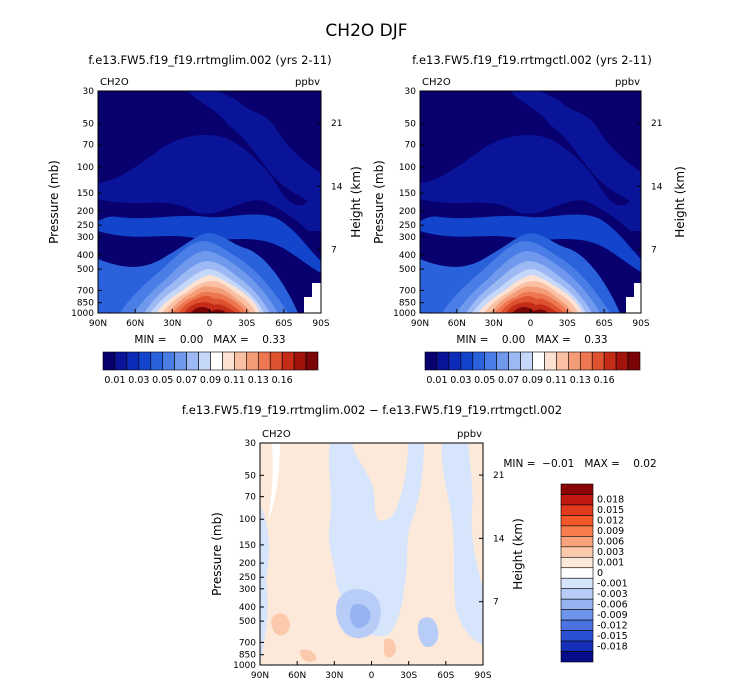 The height and width of the screenshot is (689, 733). I want to click on colorbar-label: 0.13, so click(258, 380).